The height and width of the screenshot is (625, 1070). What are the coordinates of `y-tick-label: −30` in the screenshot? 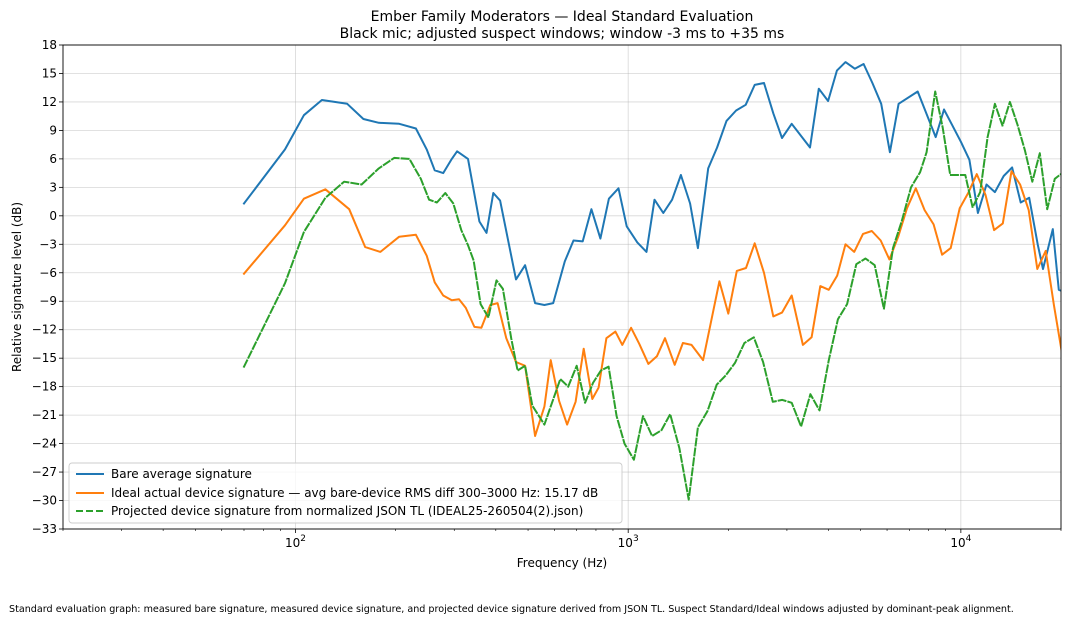 It's located at (44, 501).